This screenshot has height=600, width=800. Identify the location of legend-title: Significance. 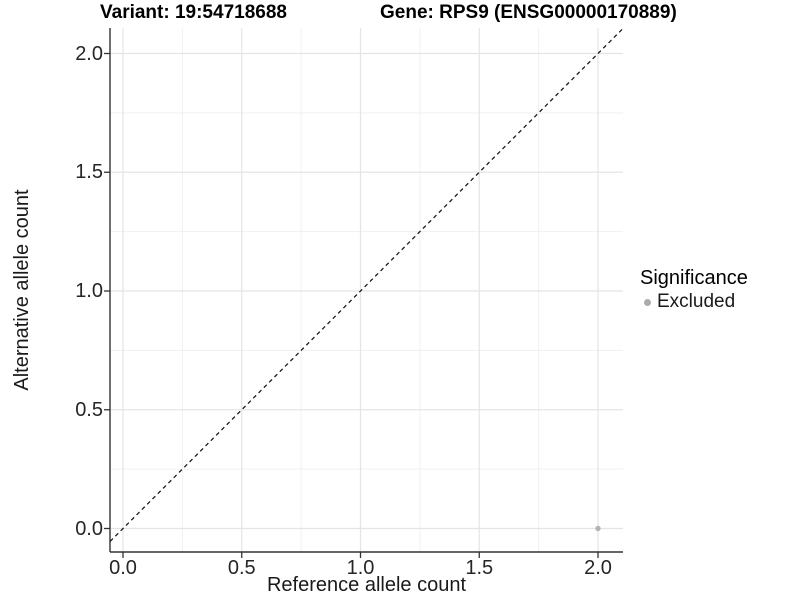
(694, 278).